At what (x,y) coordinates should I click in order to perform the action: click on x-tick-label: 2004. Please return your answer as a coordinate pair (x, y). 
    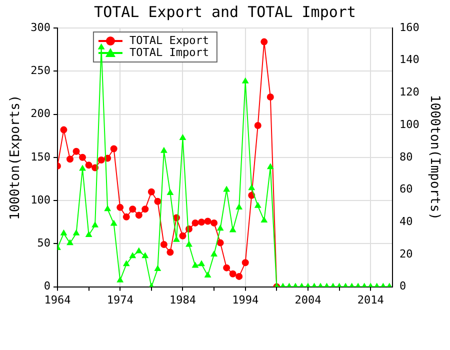
    Looking at the image, I should click on (308, 299).